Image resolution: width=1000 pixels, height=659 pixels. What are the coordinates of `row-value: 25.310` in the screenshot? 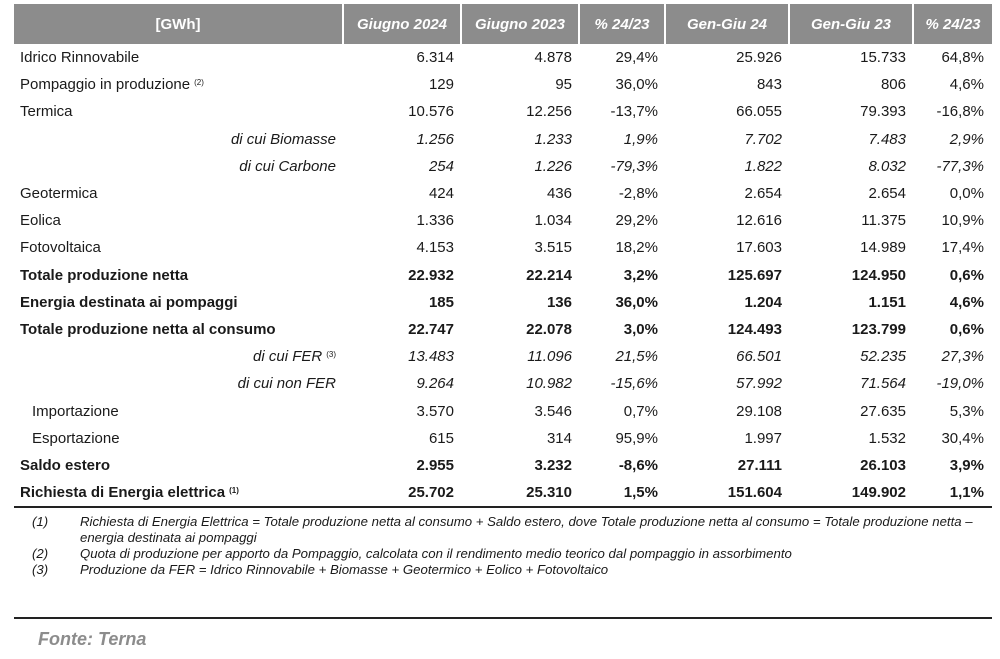 It's located at (521, 494).